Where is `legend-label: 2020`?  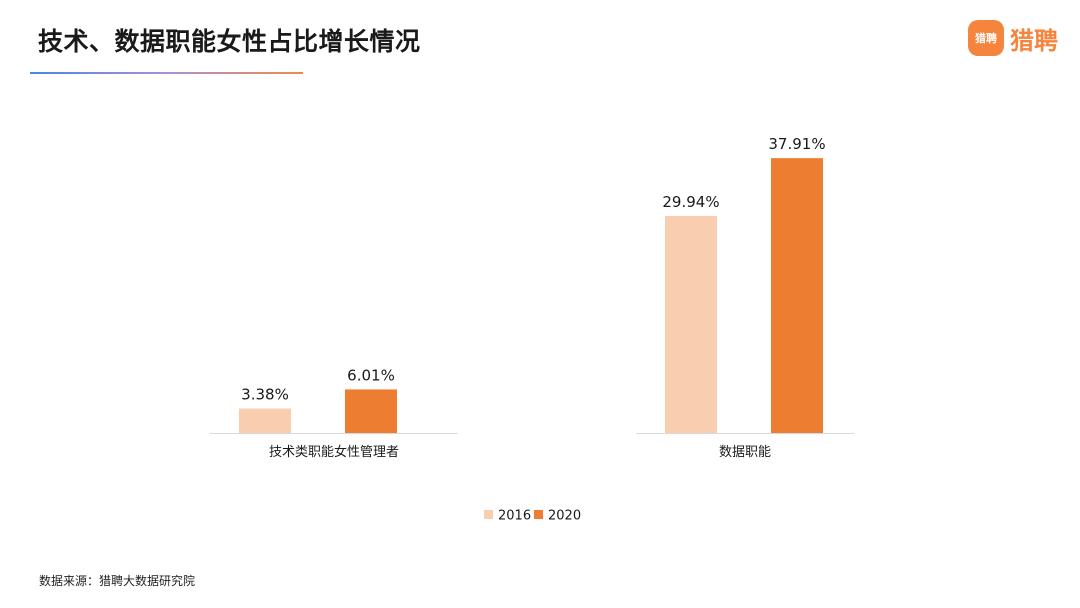 legend-label: 2020 is located at coordinates (564, 516).